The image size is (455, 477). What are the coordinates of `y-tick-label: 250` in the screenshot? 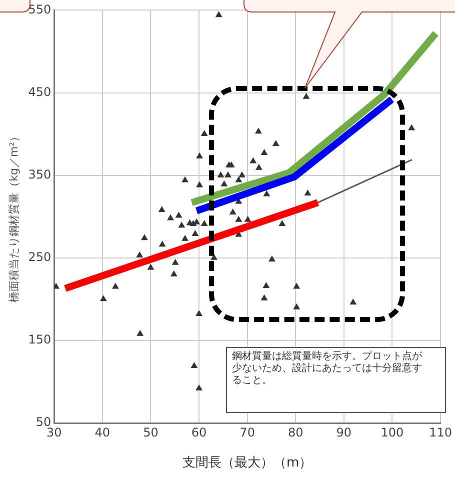 It's located at (40, 257).